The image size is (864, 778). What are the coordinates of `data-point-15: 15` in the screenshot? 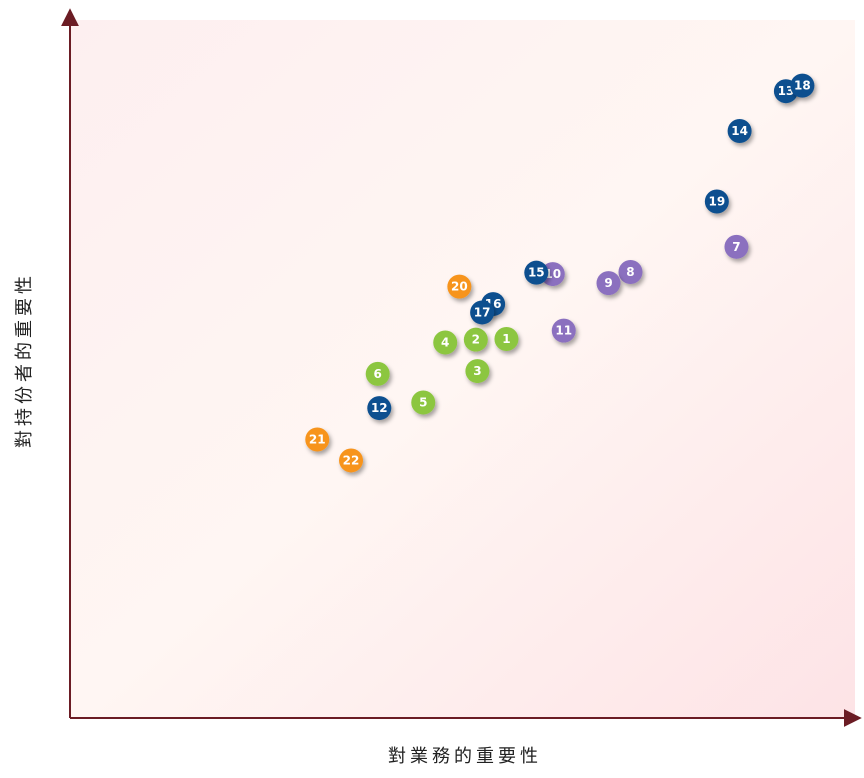 It's located at (536, 272).